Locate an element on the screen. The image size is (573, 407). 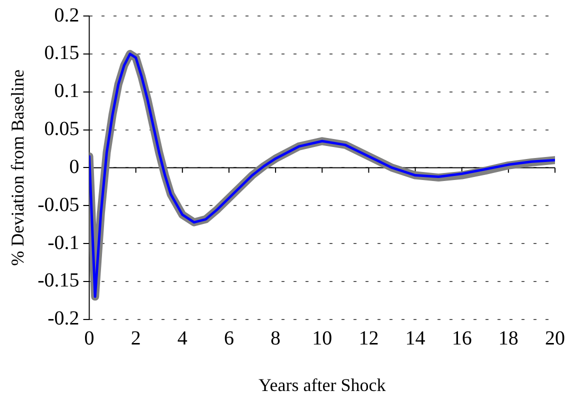
x-tick-label: 10 is located at coordinates (322, 339).